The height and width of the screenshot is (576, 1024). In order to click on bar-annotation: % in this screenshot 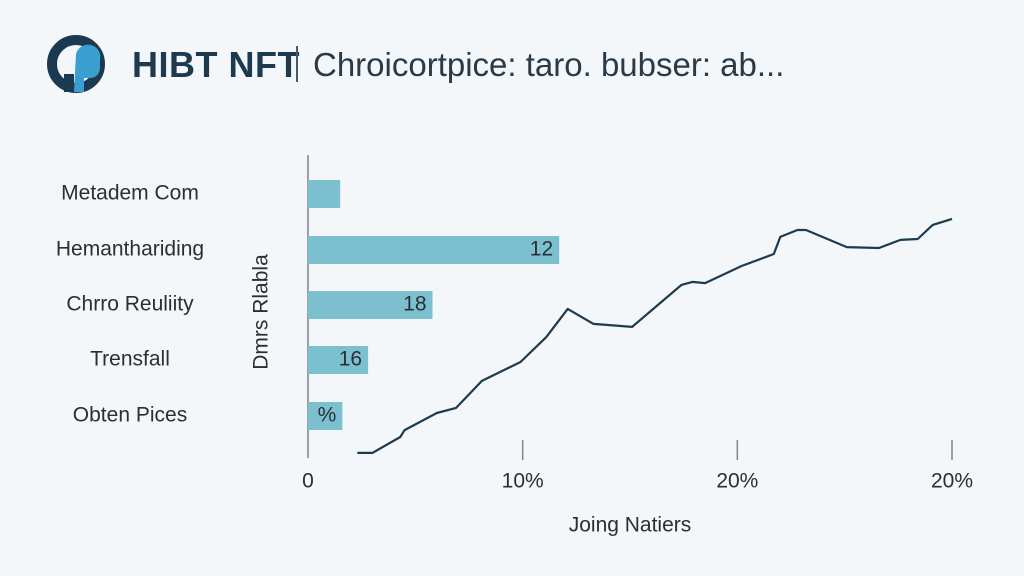, I will do `click(327, 415)`.